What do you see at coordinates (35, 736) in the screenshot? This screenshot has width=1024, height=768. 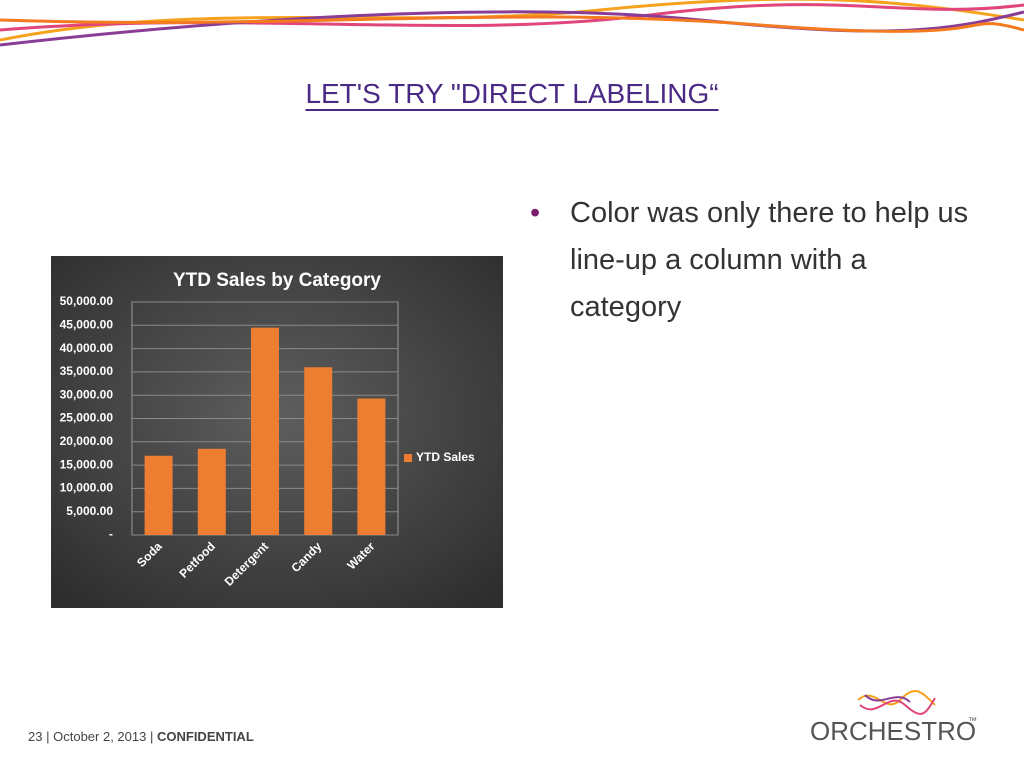 I see `page-number: 23` at bounding box center [35, 736].